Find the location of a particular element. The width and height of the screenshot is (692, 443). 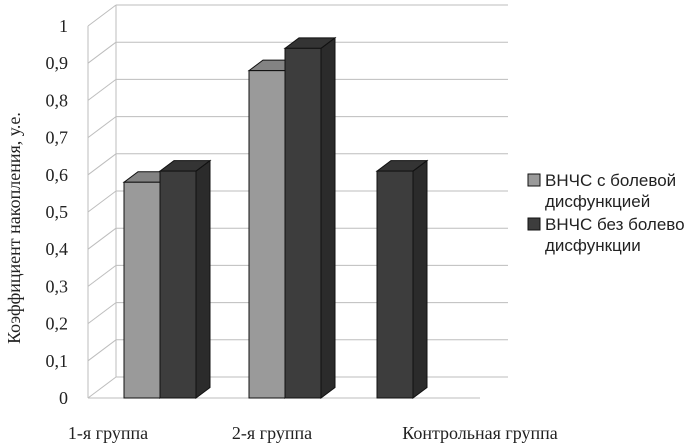

y-tick-label: 0 is located at coordinates (63, 398).